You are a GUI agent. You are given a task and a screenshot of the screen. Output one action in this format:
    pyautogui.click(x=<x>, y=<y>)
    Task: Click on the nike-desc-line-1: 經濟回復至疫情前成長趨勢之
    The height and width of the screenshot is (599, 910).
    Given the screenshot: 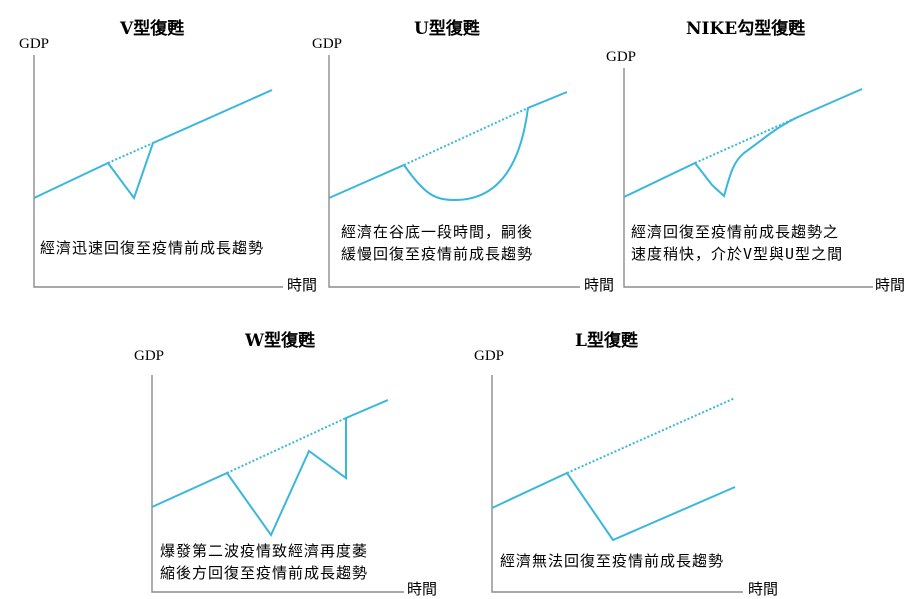 What is the action you would take?
    pyautogui.click(x=735, y=232)
    